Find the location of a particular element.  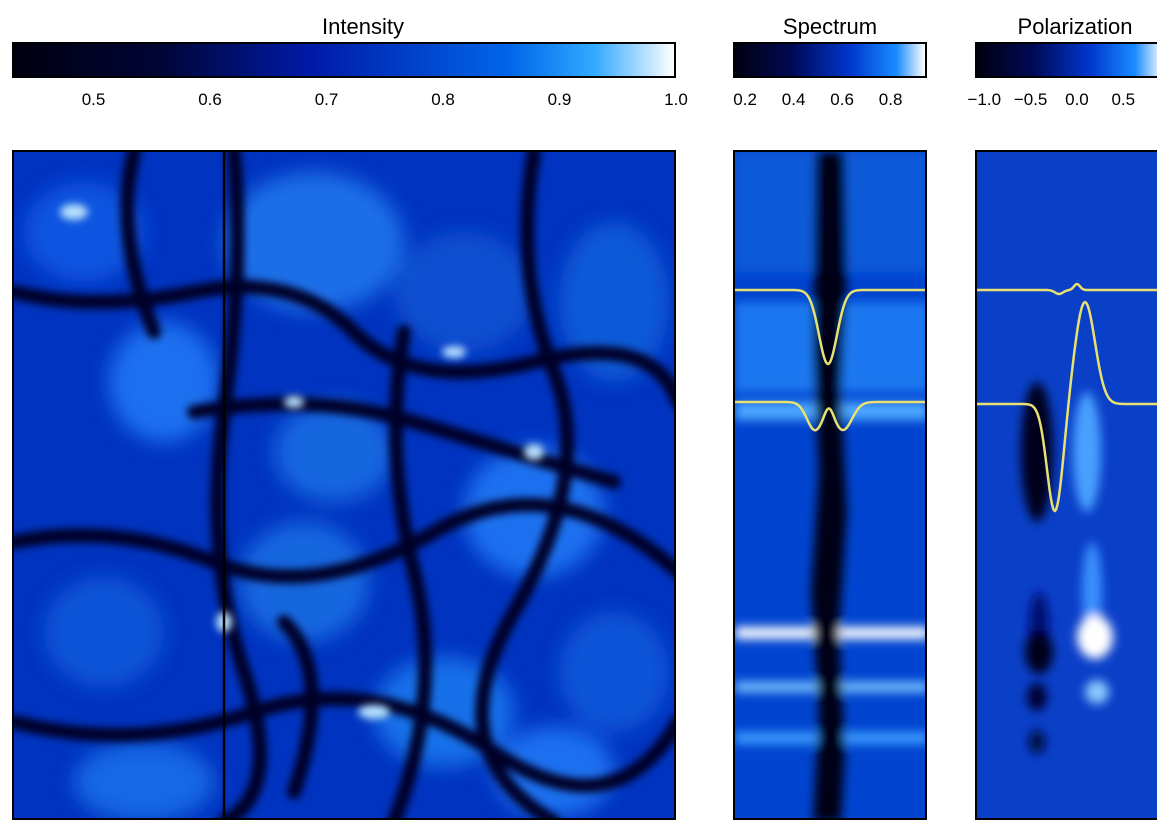

polarization-tick-label: −0.5 is located at coordinates (1030, 99).